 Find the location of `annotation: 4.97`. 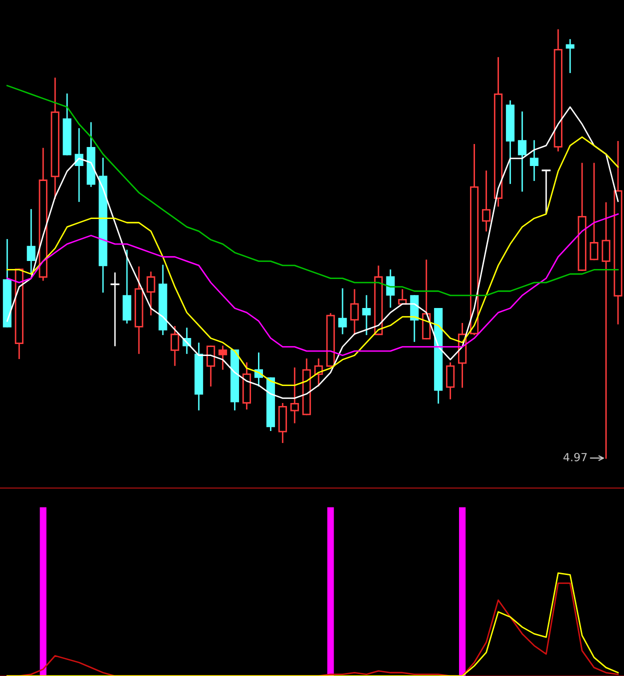

annotation: 4.97 is located at coordinates (575, 457).